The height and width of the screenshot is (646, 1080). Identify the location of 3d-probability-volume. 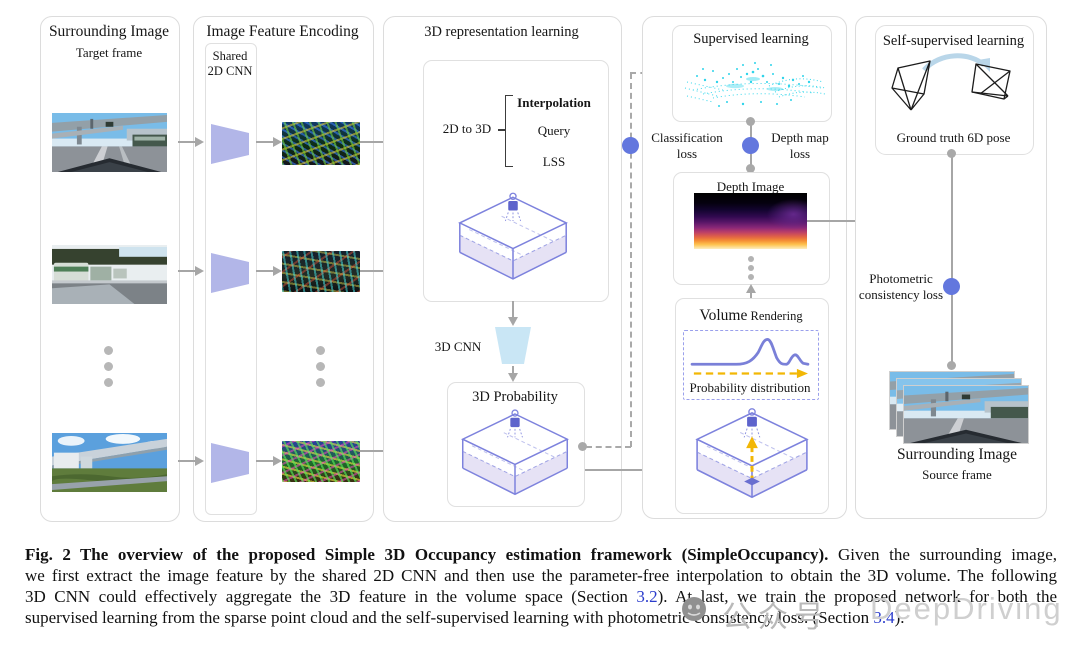
(515, 452).